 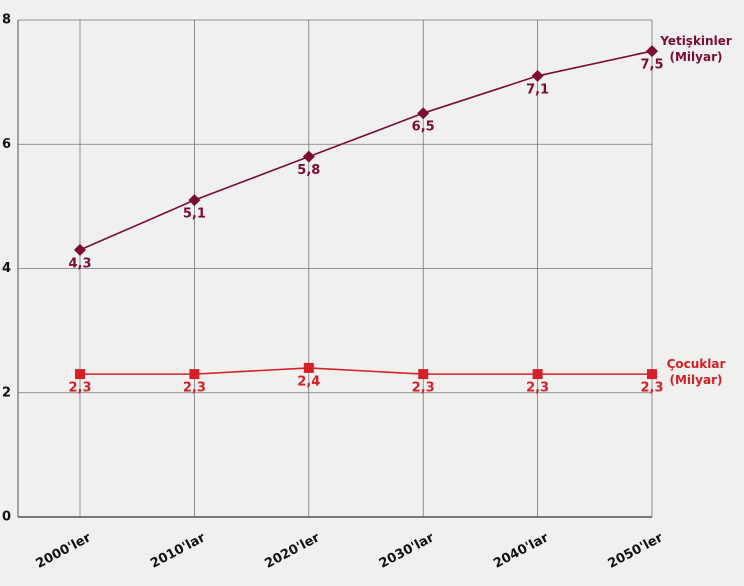 What do you see at coordinates (696, 372) in the screenshot?
I see `series-label: Çocuklar (Milyar)` at bounding box center [696, 372].